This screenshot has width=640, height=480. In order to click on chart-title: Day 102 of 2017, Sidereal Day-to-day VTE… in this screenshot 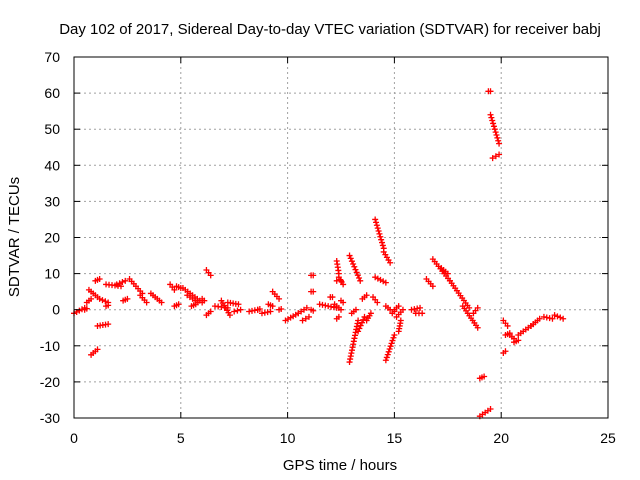, I will do `click(330, 29)`.